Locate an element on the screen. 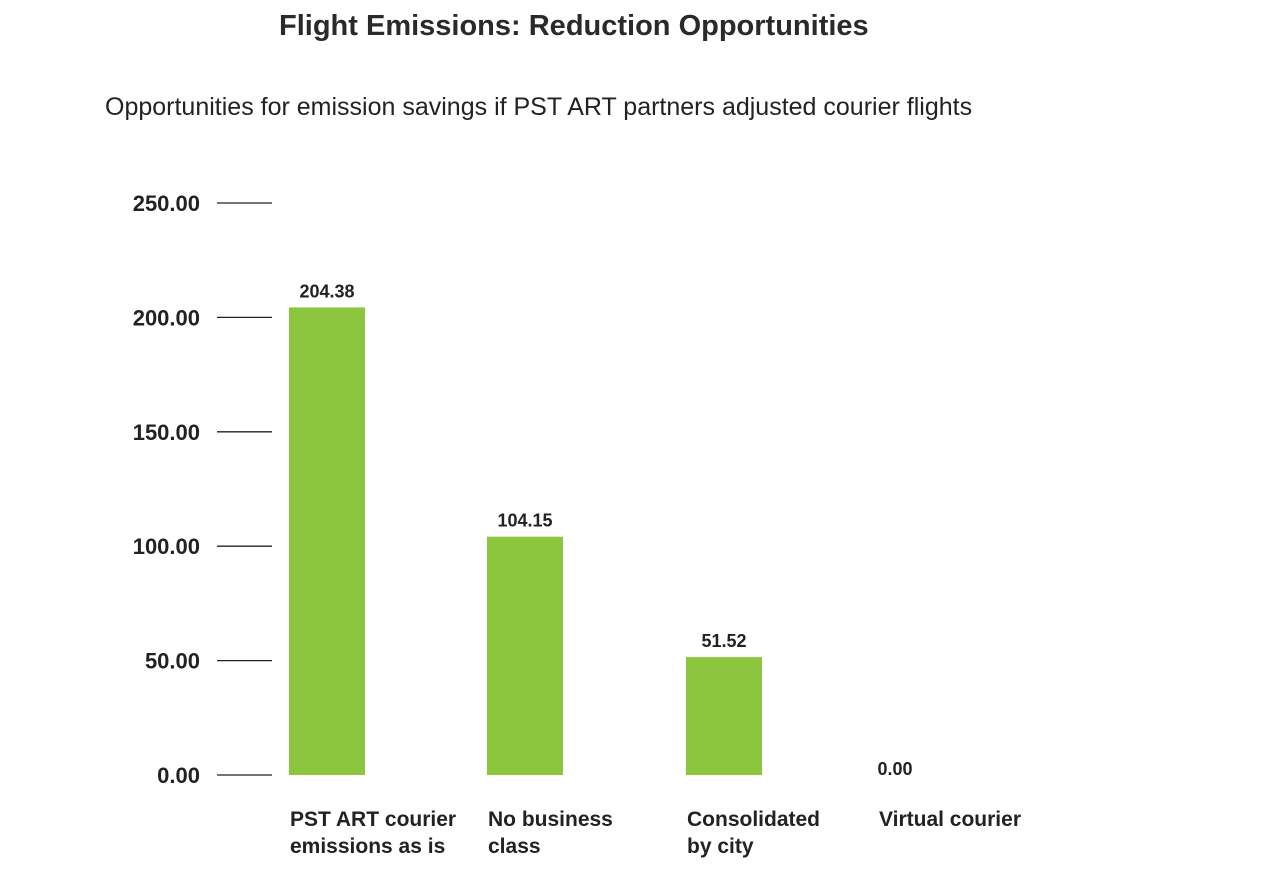 This screenshot has width=1280, height=896. category-label: No business is located at coordinates (550, 819).